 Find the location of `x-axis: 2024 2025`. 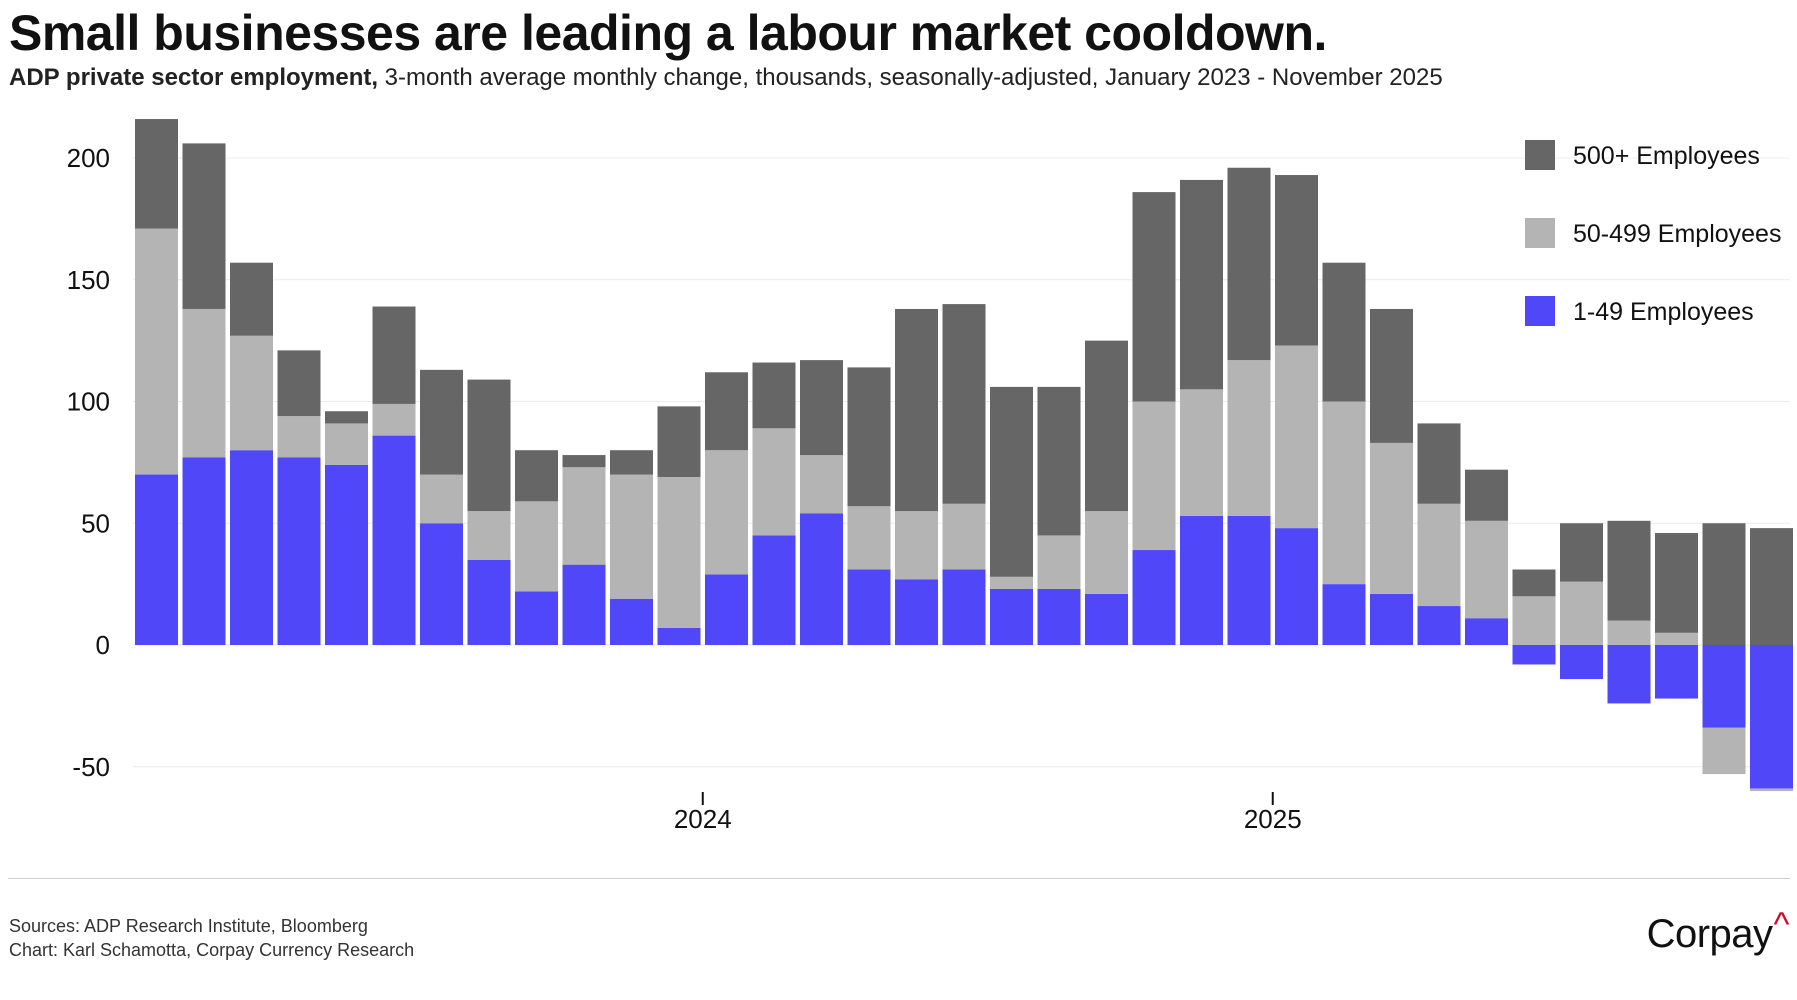

x-axis: 2024 2025 is located at coordinates (988, 813).